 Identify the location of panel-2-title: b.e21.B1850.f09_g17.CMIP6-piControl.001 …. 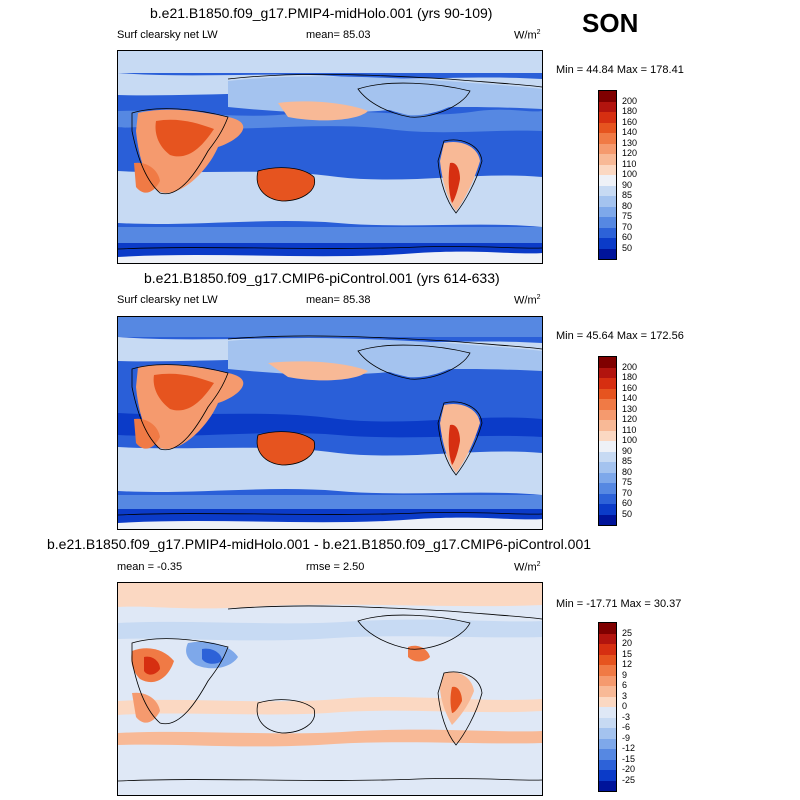
(322, 278).